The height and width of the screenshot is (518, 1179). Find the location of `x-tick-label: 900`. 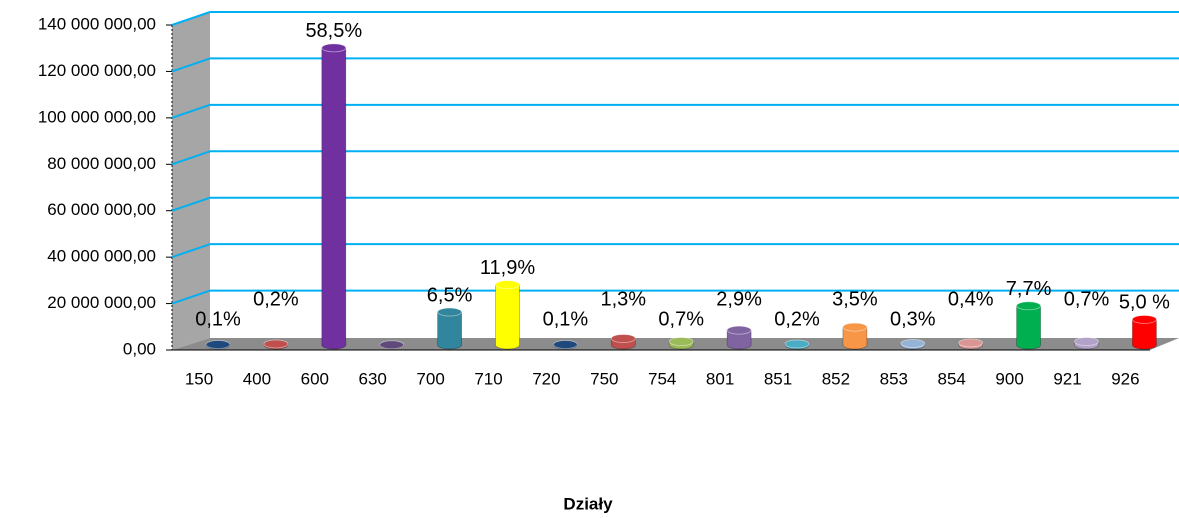

x-tick-label: 900 is located at coordinates (1009, 378).